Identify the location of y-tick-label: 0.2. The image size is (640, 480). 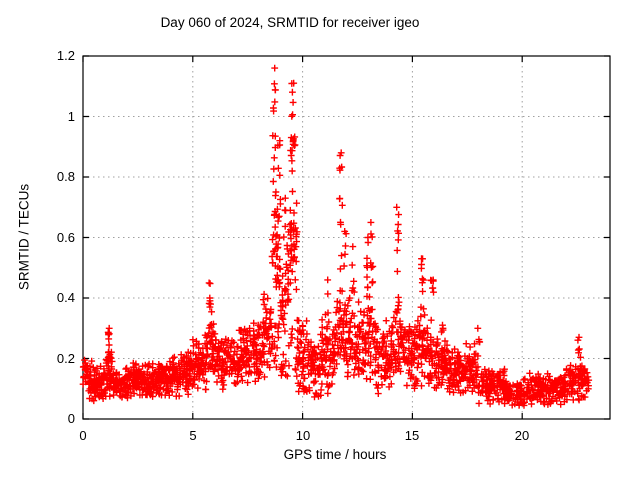
(65, 358).